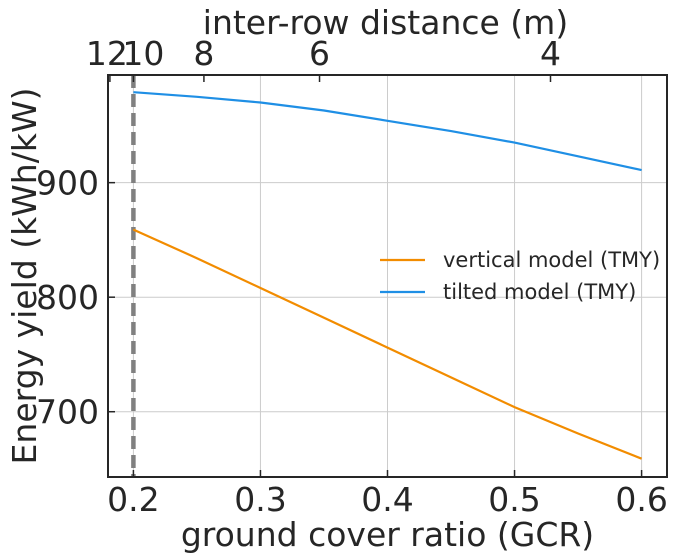 The image size is (678, 560). I want to click on y-tick-label: 900, so click(67, 183).